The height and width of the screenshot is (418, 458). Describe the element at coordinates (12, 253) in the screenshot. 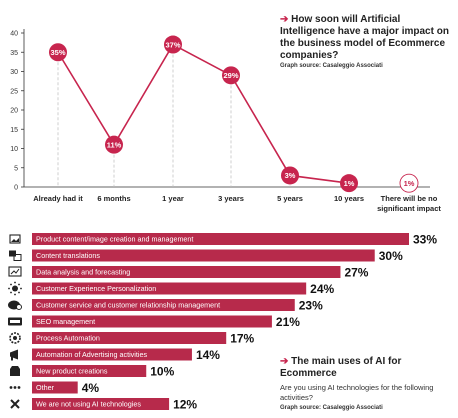

I see `translate-icon` at that location.